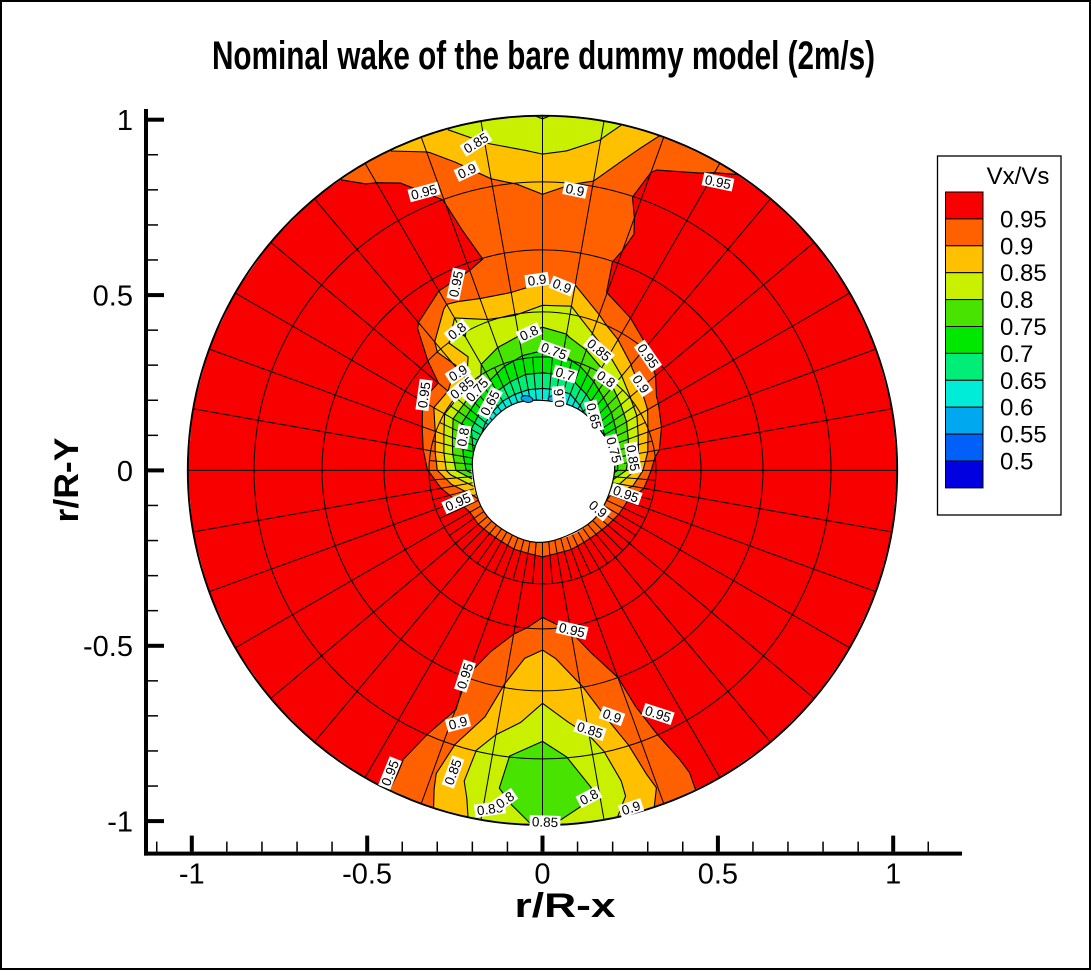  Describe the element at coordinates (1023, 435) in the screenshot. I see `svg-text: 0.55` at that location.